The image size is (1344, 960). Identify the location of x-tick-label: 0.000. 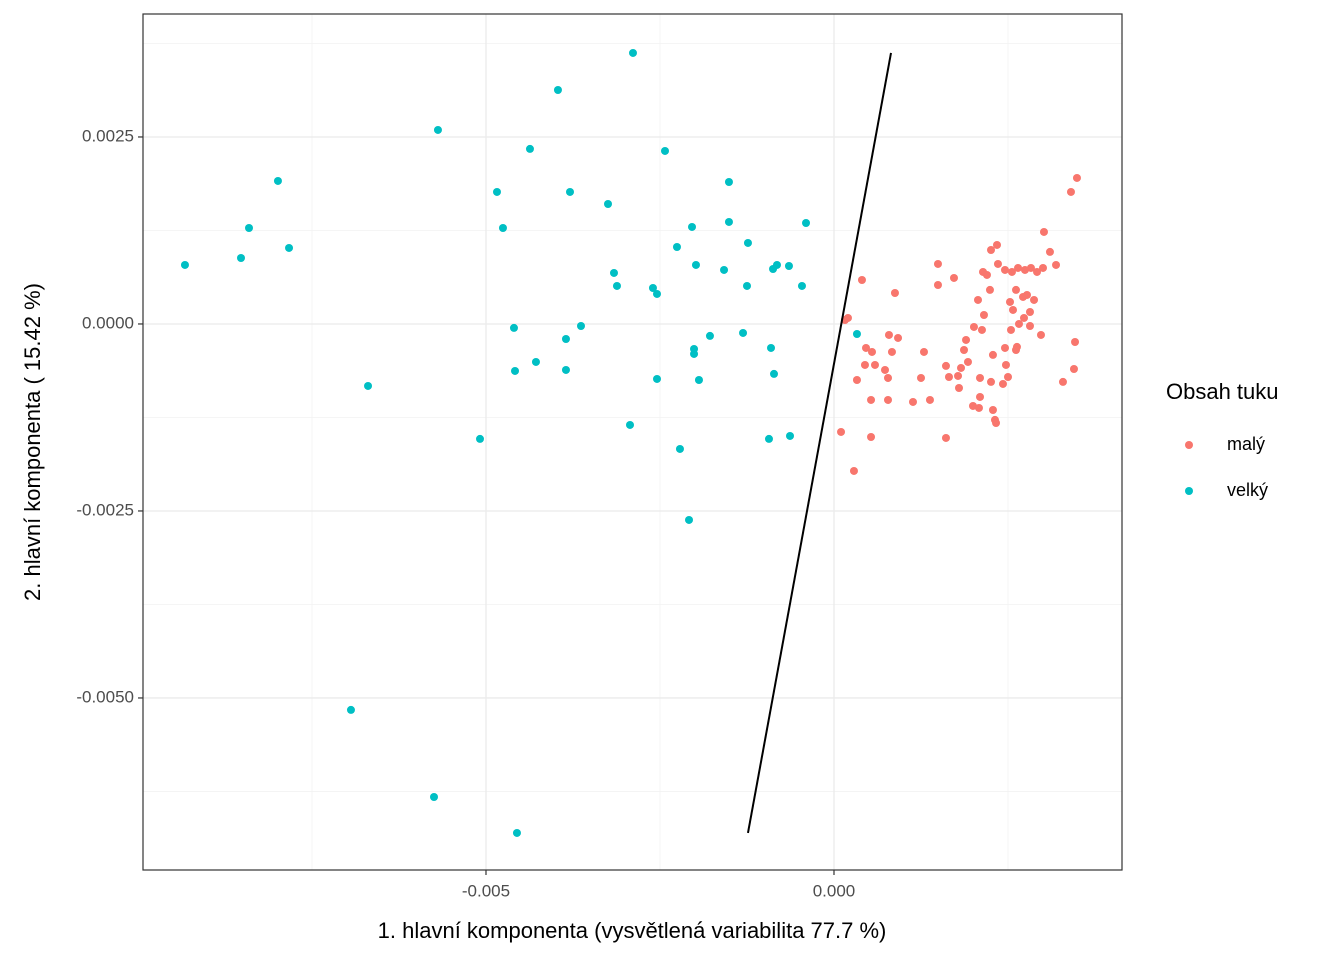
(834, 890).